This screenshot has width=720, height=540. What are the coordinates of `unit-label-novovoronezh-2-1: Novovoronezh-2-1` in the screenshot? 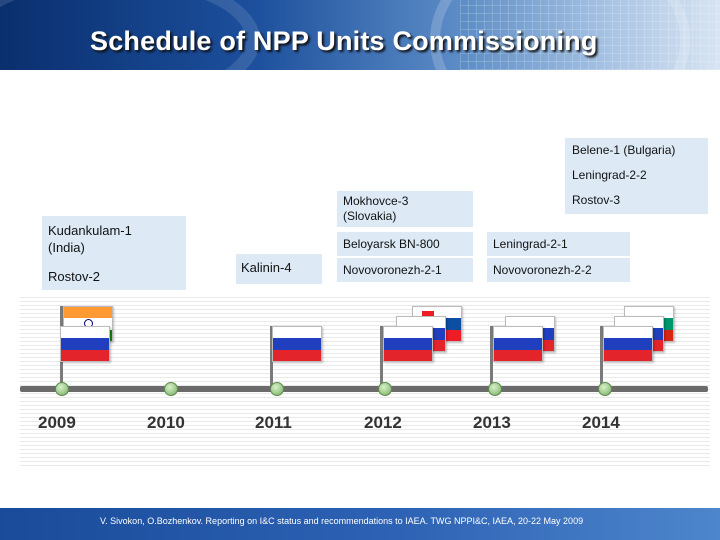 It's located at (405, 270).